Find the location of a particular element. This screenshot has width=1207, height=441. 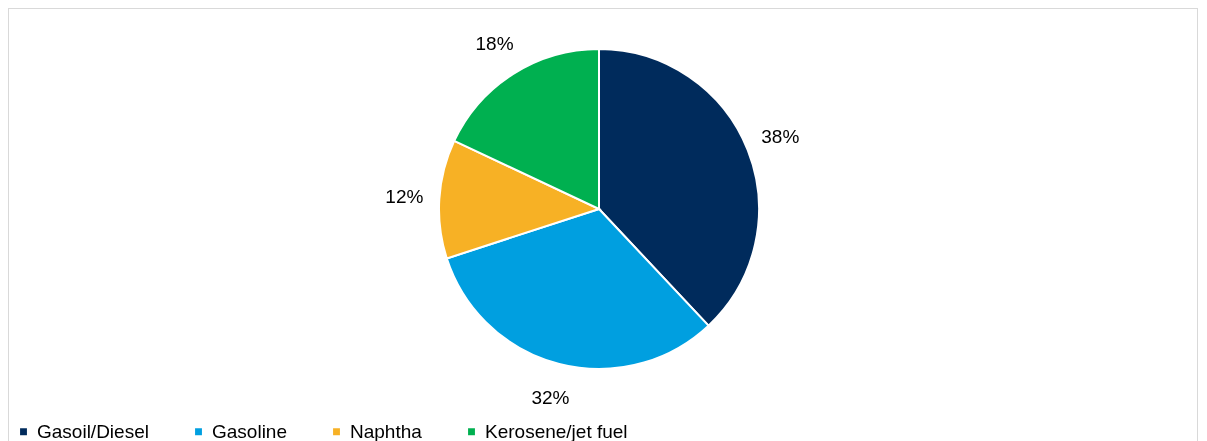

data-label: 12% is located at coordinates (404, 196).